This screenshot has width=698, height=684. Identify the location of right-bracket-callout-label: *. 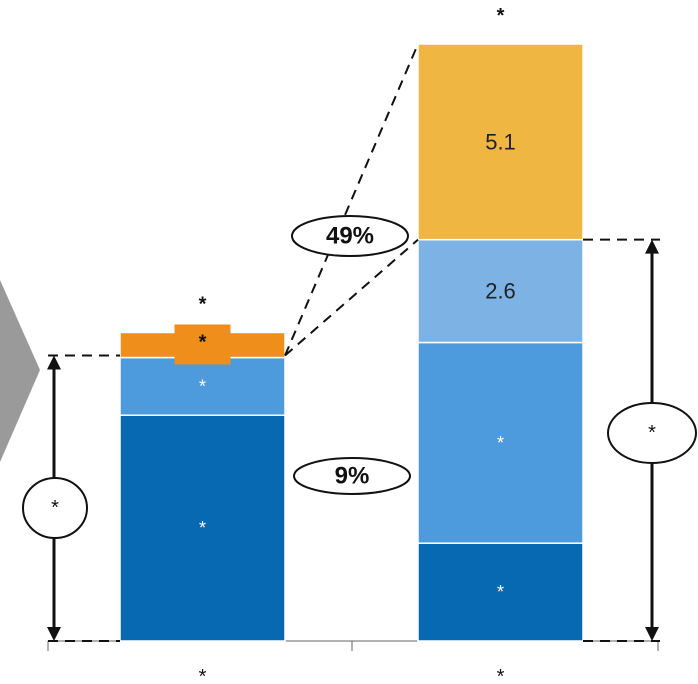
(652, 433).